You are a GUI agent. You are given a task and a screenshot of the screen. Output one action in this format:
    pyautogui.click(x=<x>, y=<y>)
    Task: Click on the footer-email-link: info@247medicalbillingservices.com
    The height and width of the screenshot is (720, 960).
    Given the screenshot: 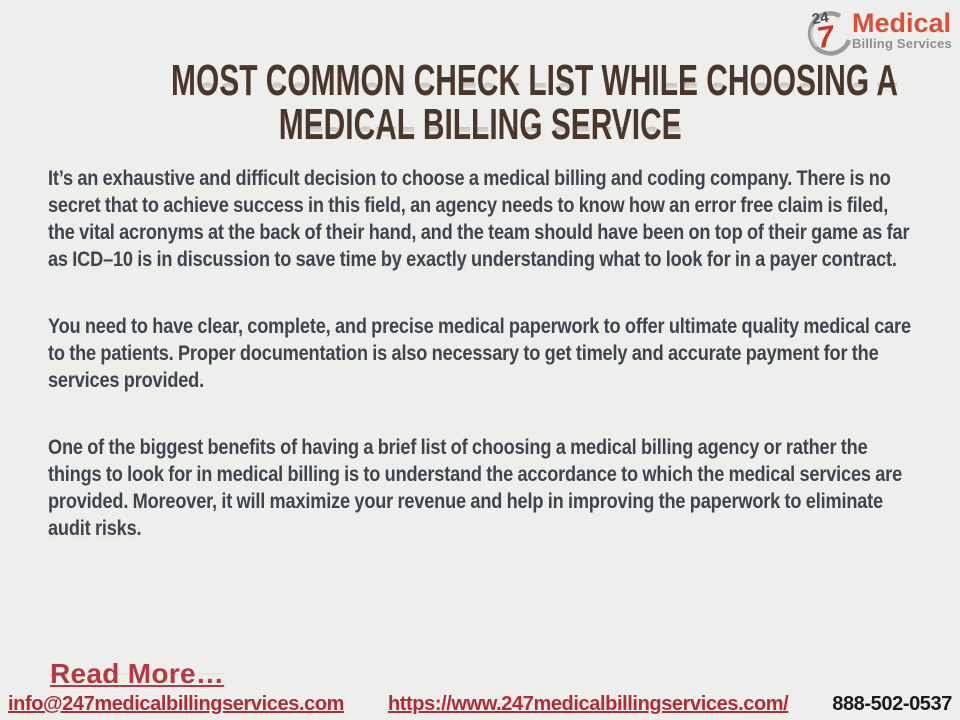 What is the action you would take?
    pyautogui.click(x=176, y=704)
    